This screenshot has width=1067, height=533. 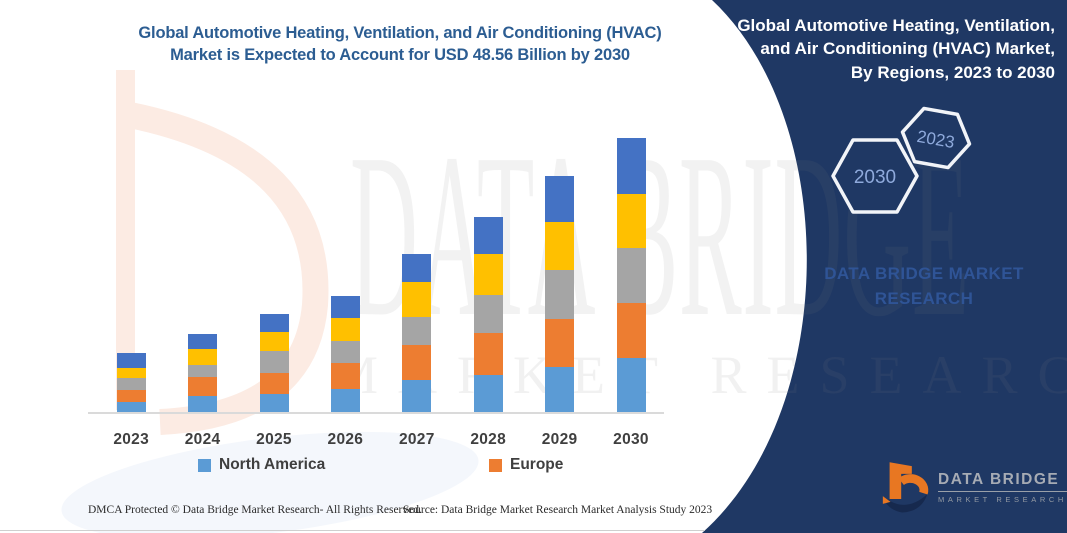 What do you see at coordinates (631, 166) in the screenshot?
I see `bar-segment-2030-series5` at bounding box center [631, 166].